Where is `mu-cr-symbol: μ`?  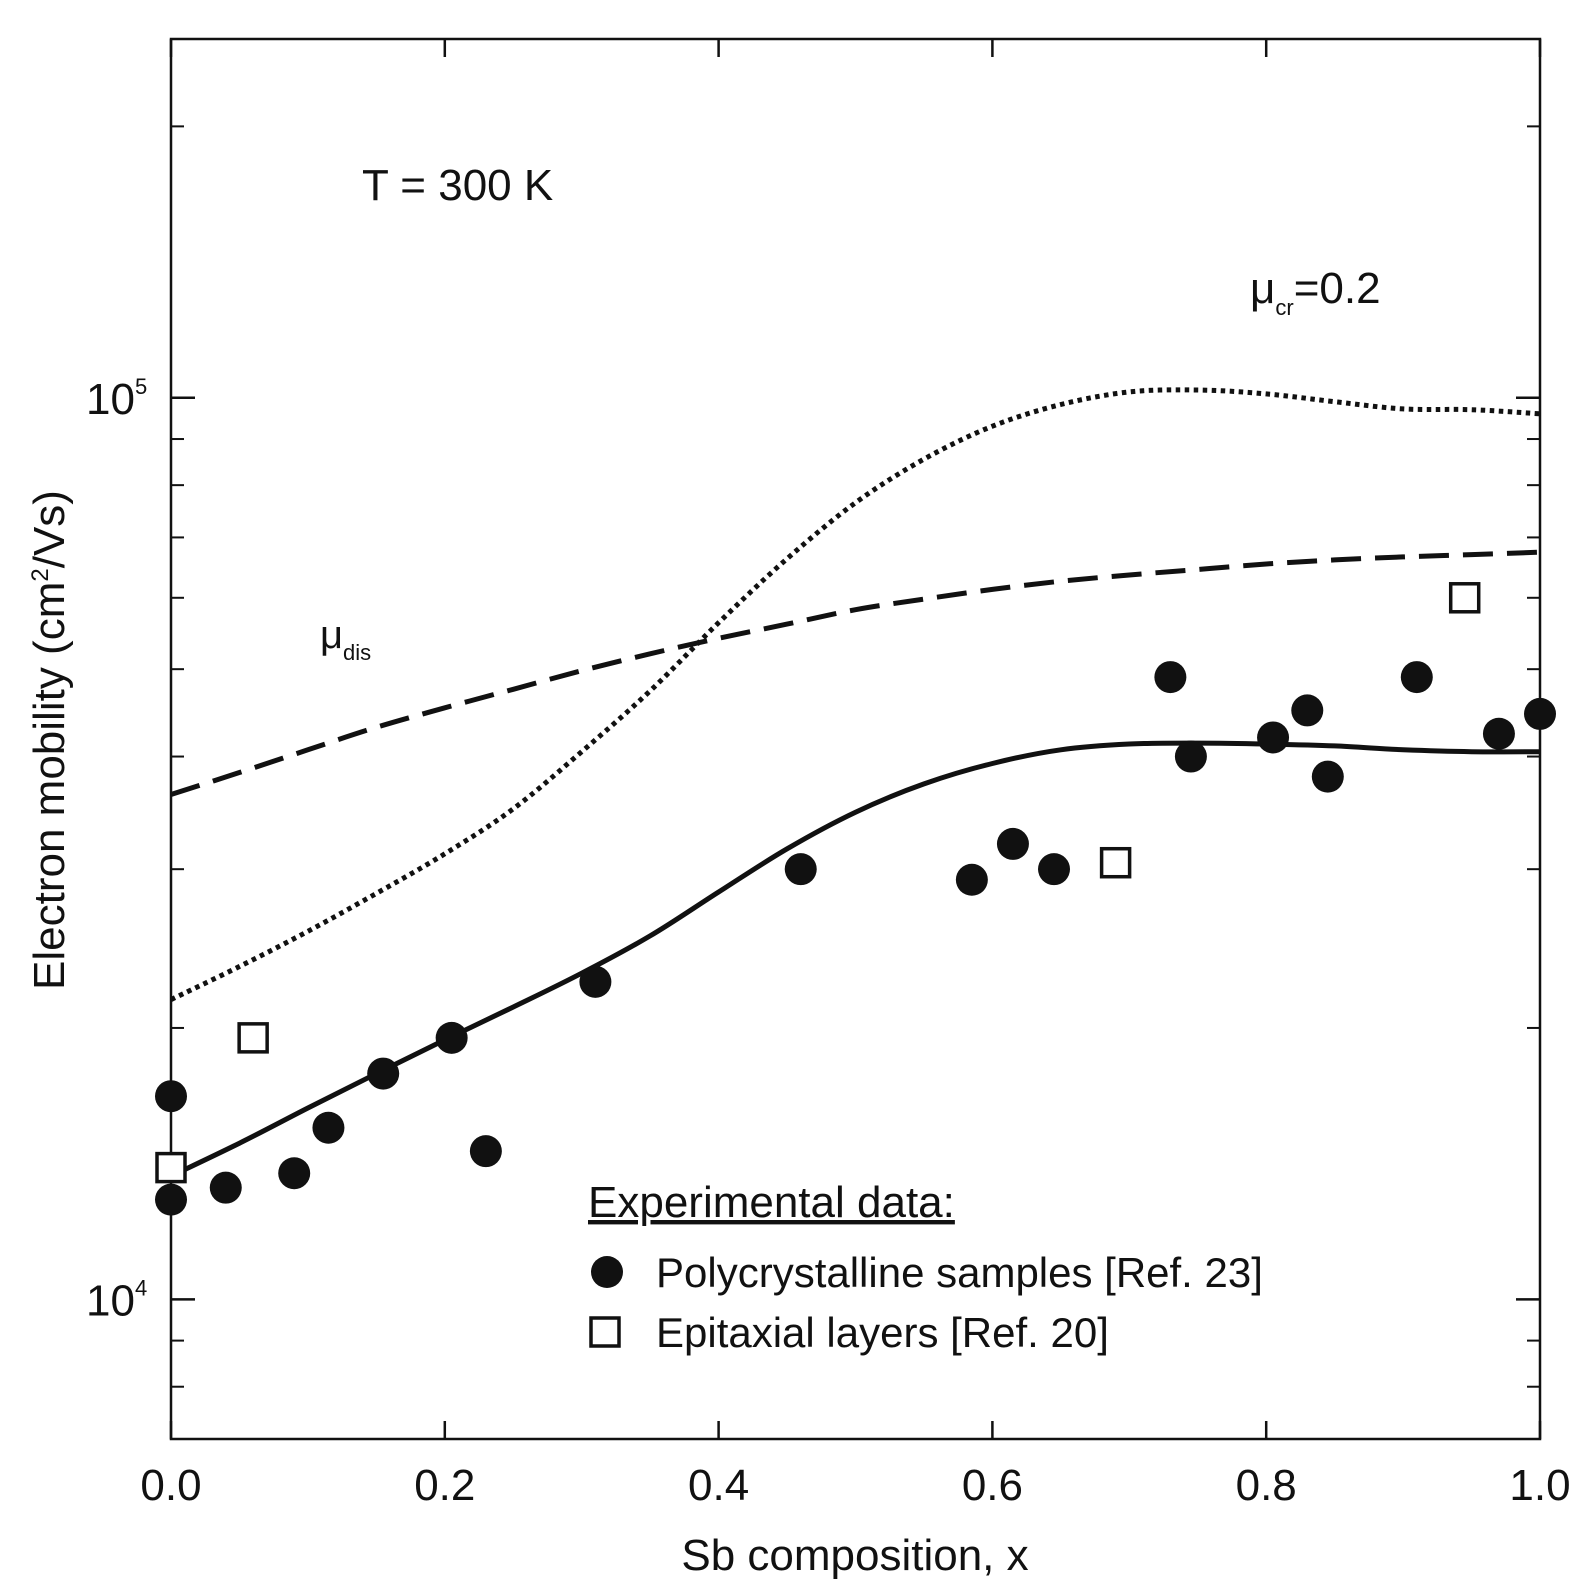
mu-cr-symbol: μ is located at coordinates (1262, 288).